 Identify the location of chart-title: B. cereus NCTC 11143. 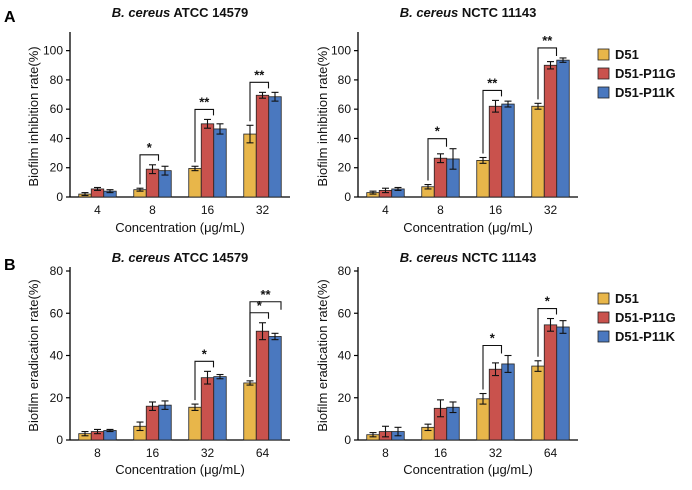
(468, 12).